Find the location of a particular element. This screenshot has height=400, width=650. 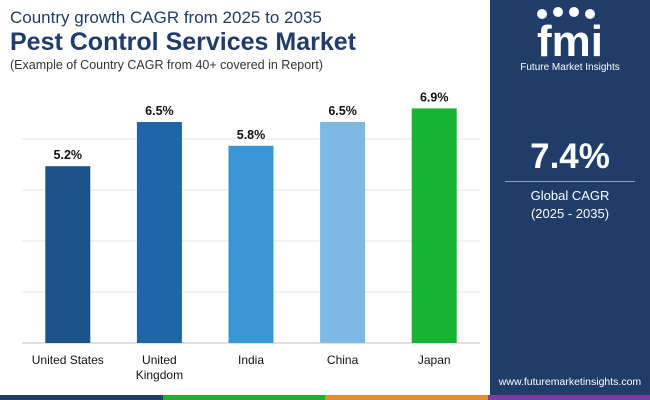

x-tick-label: Kingdom is located at coordinates (159, 375).